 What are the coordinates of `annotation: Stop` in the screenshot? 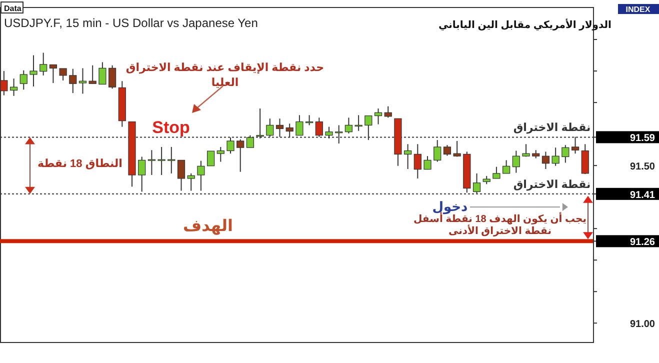 It's located at (171, 127).